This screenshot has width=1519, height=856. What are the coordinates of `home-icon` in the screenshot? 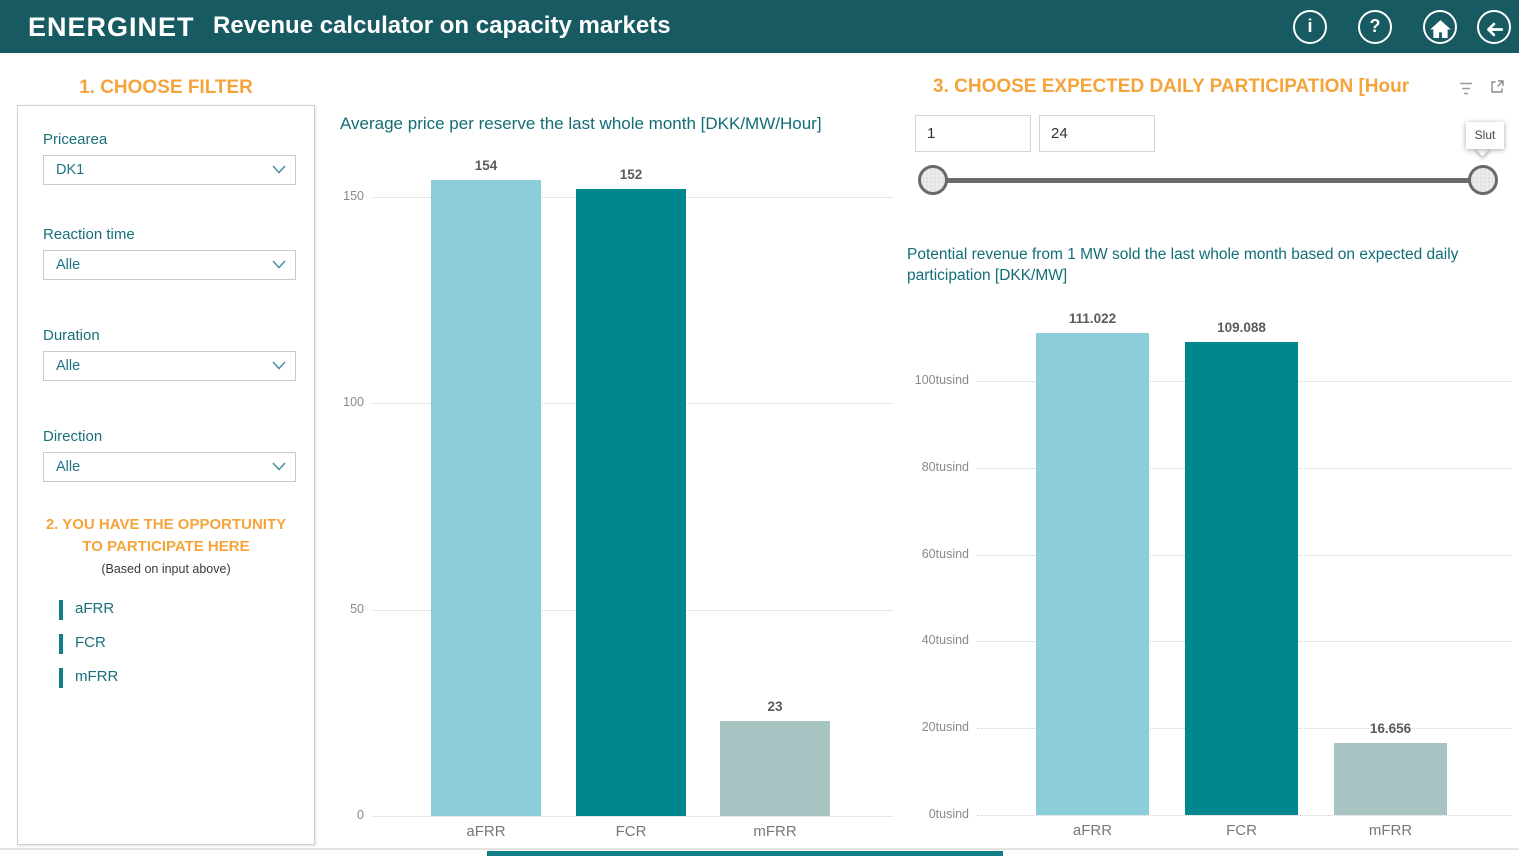 It's located at (1440, 27).